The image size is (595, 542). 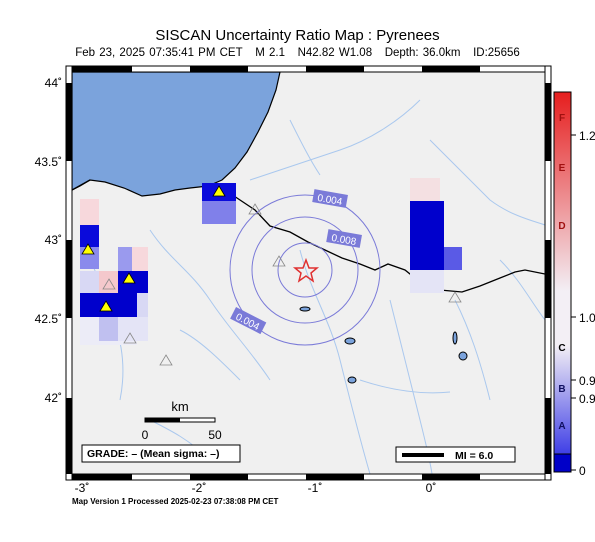 I want to click on colorbar-value: 0, so click(x=582, y=471).